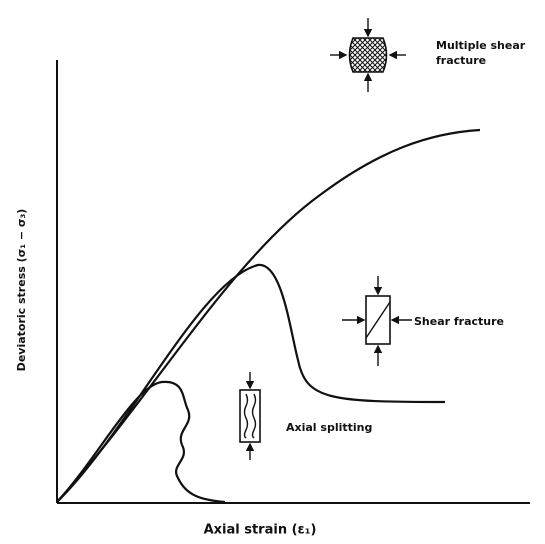 This screenshot has width=545, height=544. I want to click on annotation: Shear fracture, so click(459, 321).